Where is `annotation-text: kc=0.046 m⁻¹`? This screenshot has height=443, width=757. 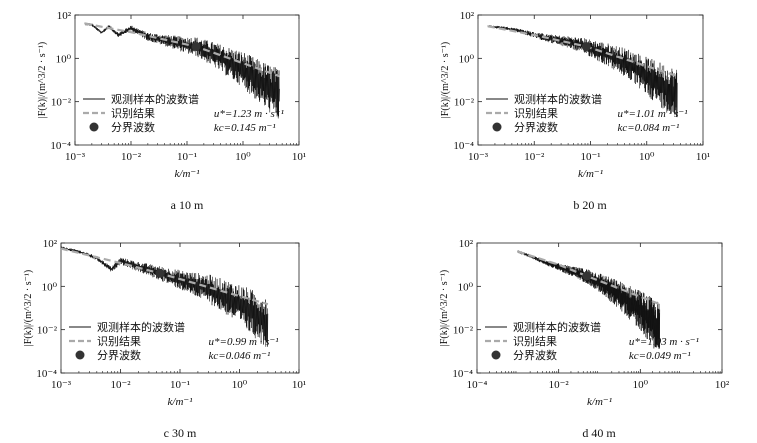 annotation-text: kc=0.046 m⁻¹ is located at coordinates (240, 356).